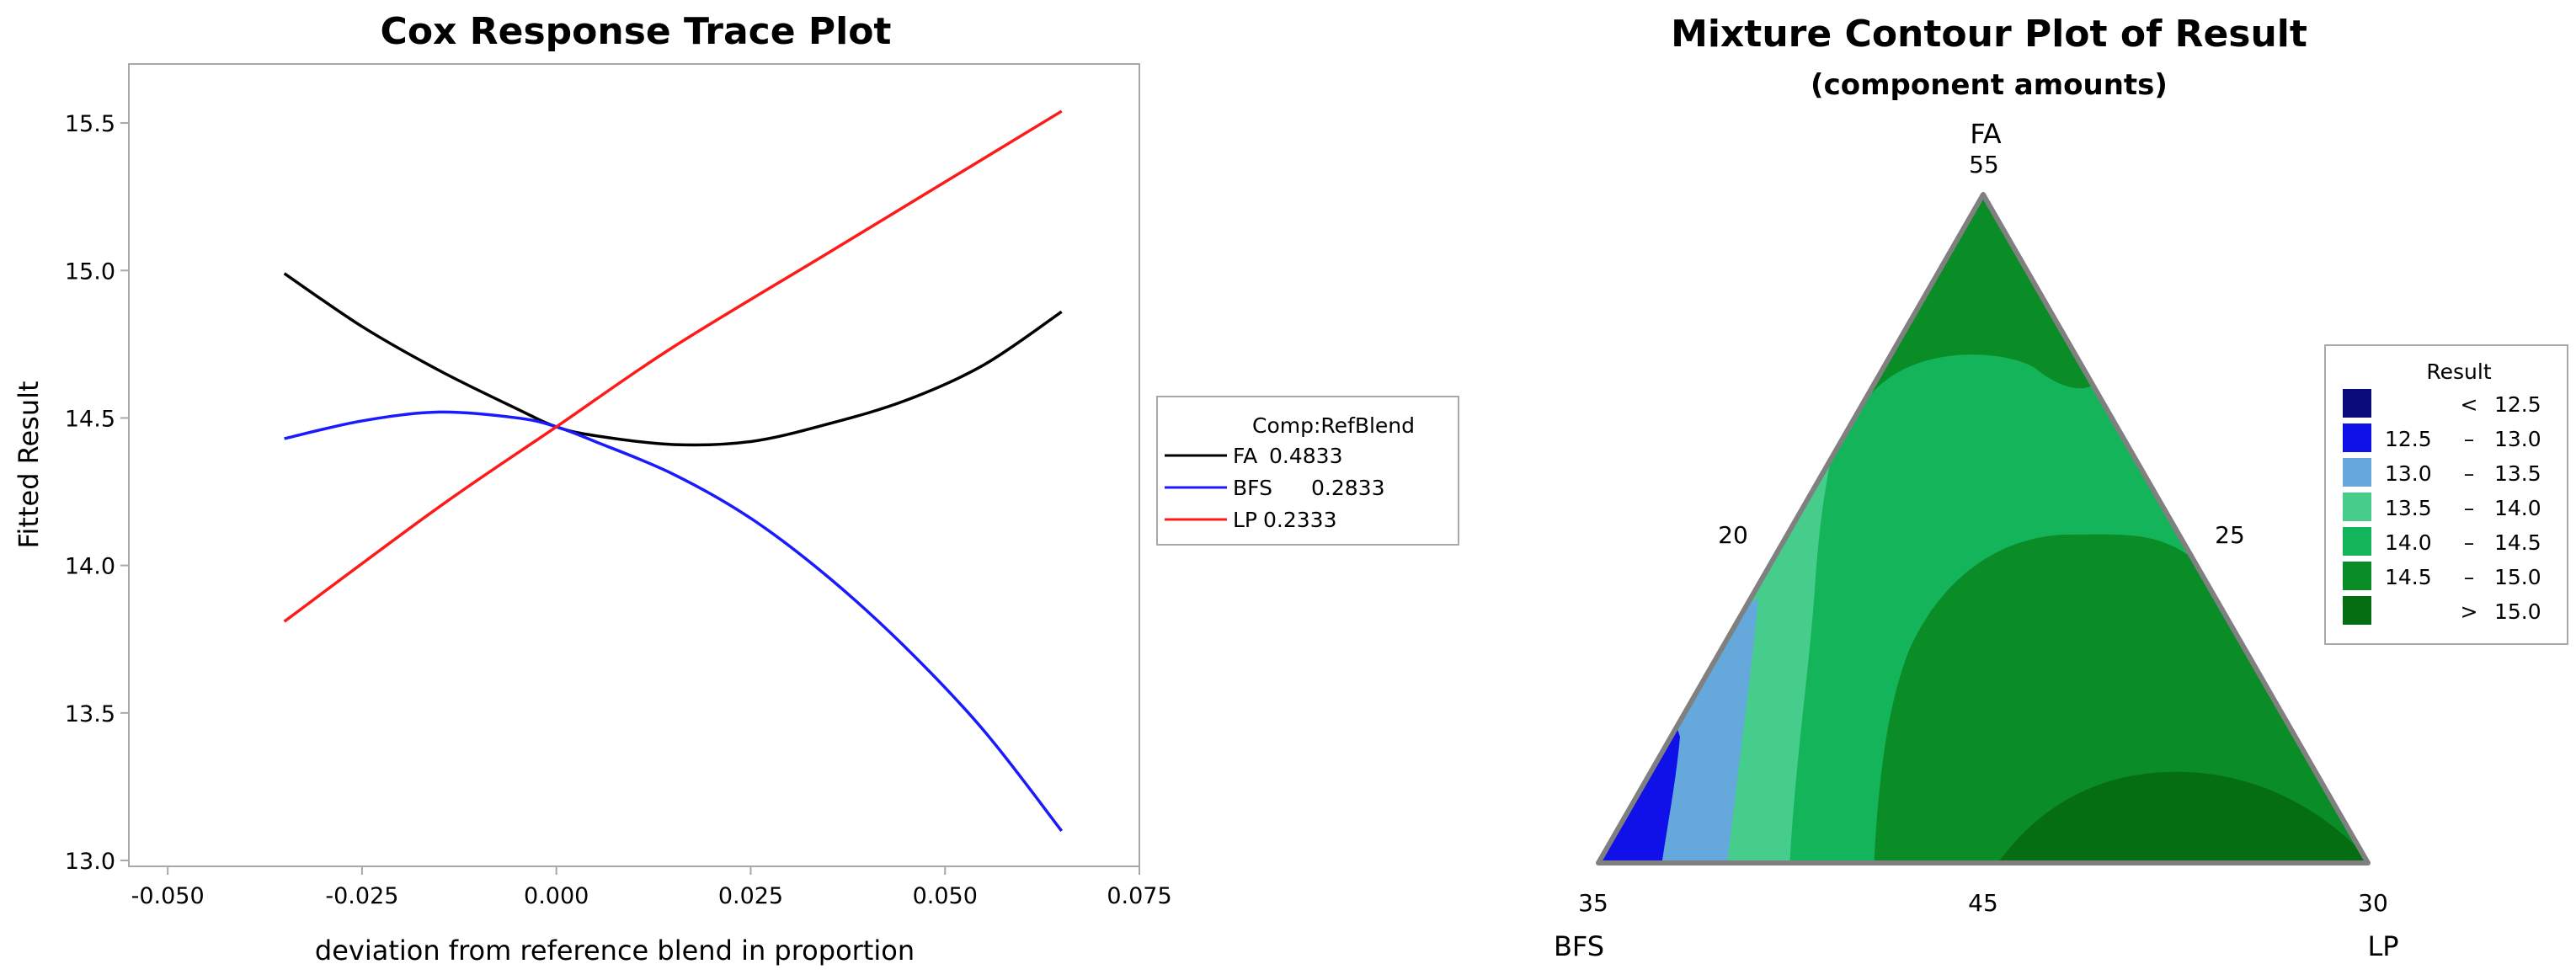  I want to click on legend-entry-lp: LP 0.2333, so click(1250, 520).